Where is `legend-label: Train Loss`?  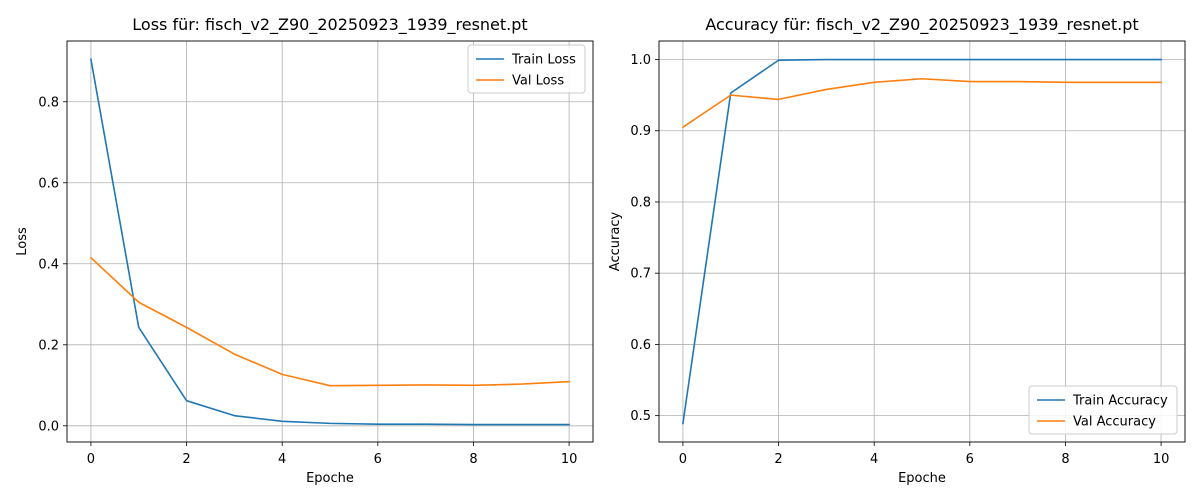 legend-label: Train Loss is located at coordinates (543, 60).